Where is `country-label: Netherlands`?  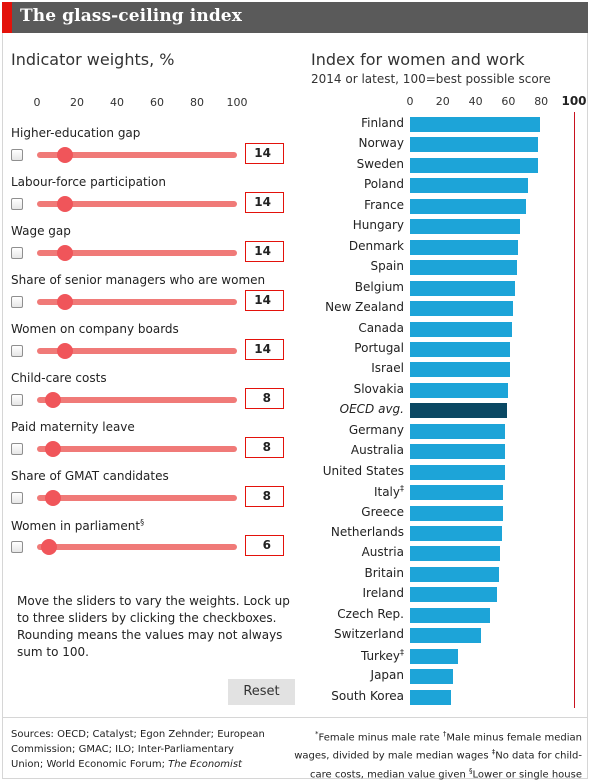
country-label: Netherlands is located at coordinates (367, 532).